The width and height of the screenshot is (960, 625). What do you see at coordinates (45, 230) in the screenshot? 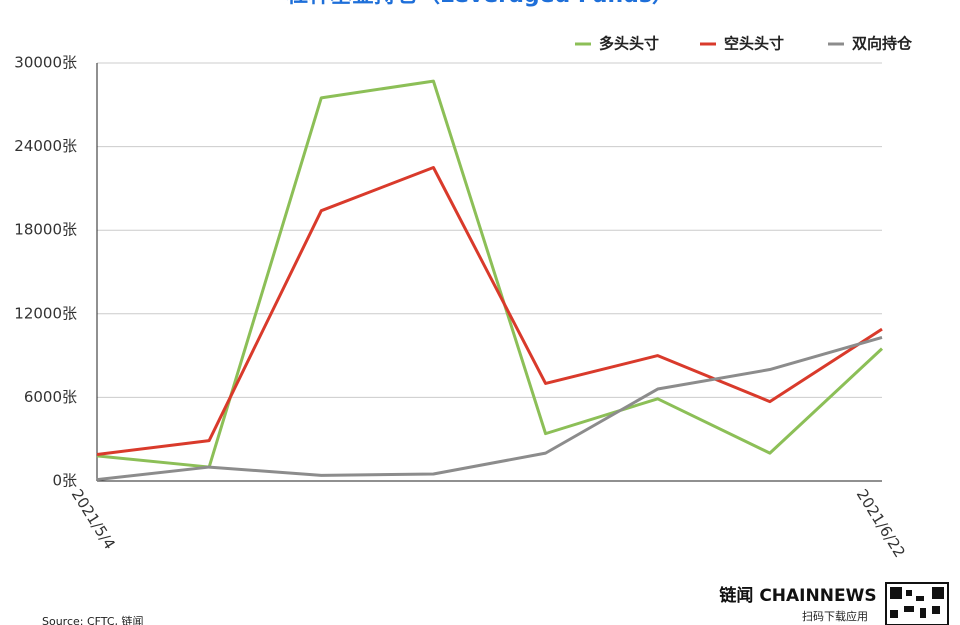
I see `y-tick-label: 18000张` at bounding box center [45, 230].